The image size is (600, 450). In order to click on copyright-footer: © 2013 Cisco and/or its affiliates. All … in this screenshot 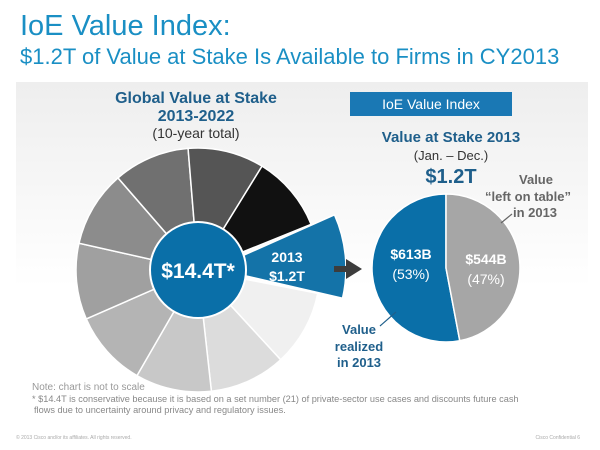, I will do `click(74, 438)`.